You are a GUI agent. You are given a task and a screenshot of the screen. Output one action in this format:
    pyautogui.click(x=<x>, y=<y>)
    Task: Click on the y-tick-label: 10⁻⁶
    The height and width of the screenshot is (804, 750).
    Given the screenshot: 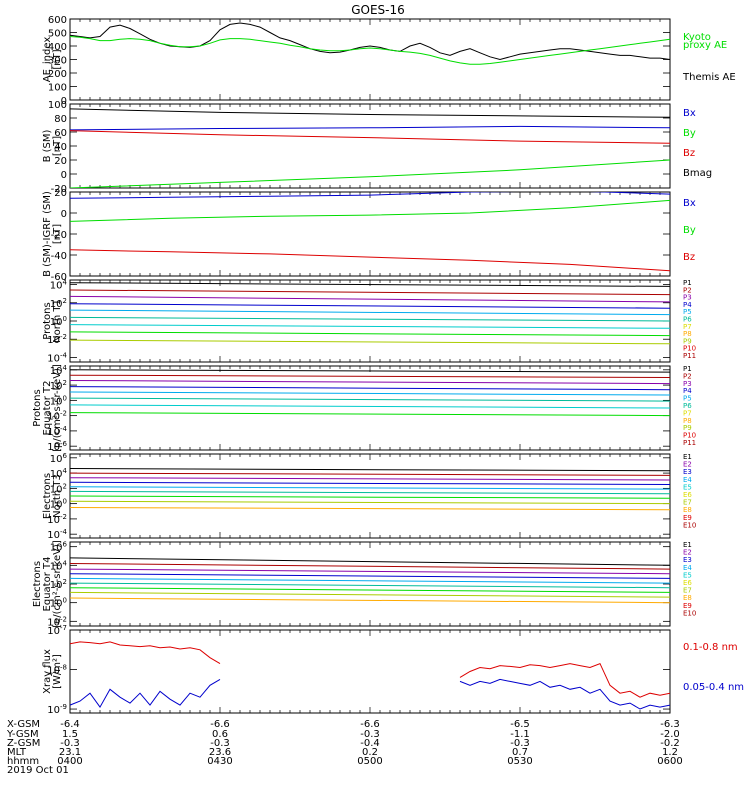 What is the action you would take?
    pyautogui.click(x=57, y=446)
    